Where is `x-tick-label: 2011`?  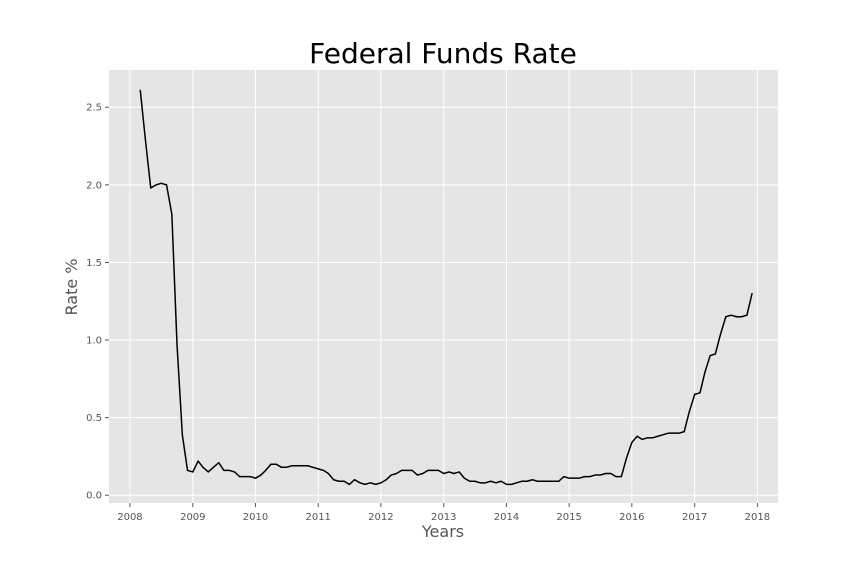 x-tick-label: 2011 is located at coordinates (317, 517).